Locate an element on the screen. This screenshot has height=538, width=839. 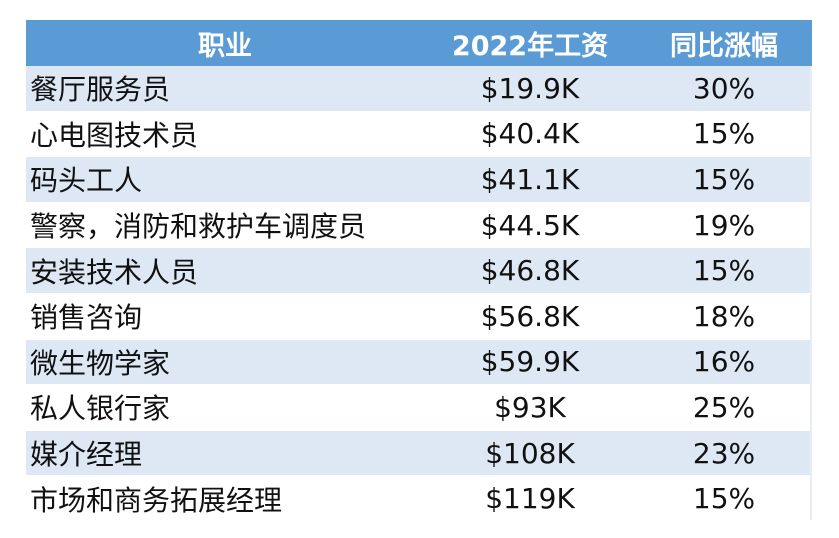
growth-cell: 18% is located at coordinates (724, 316).